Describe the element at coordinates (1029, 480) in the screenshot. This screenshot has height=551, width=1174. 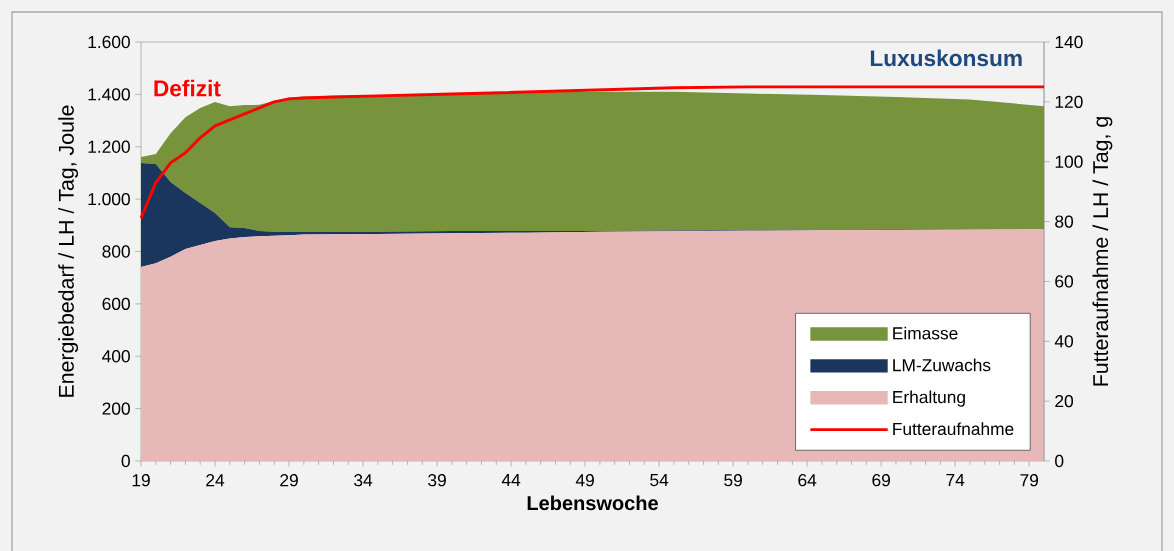
I see `x-tick-label: 79` at that location.